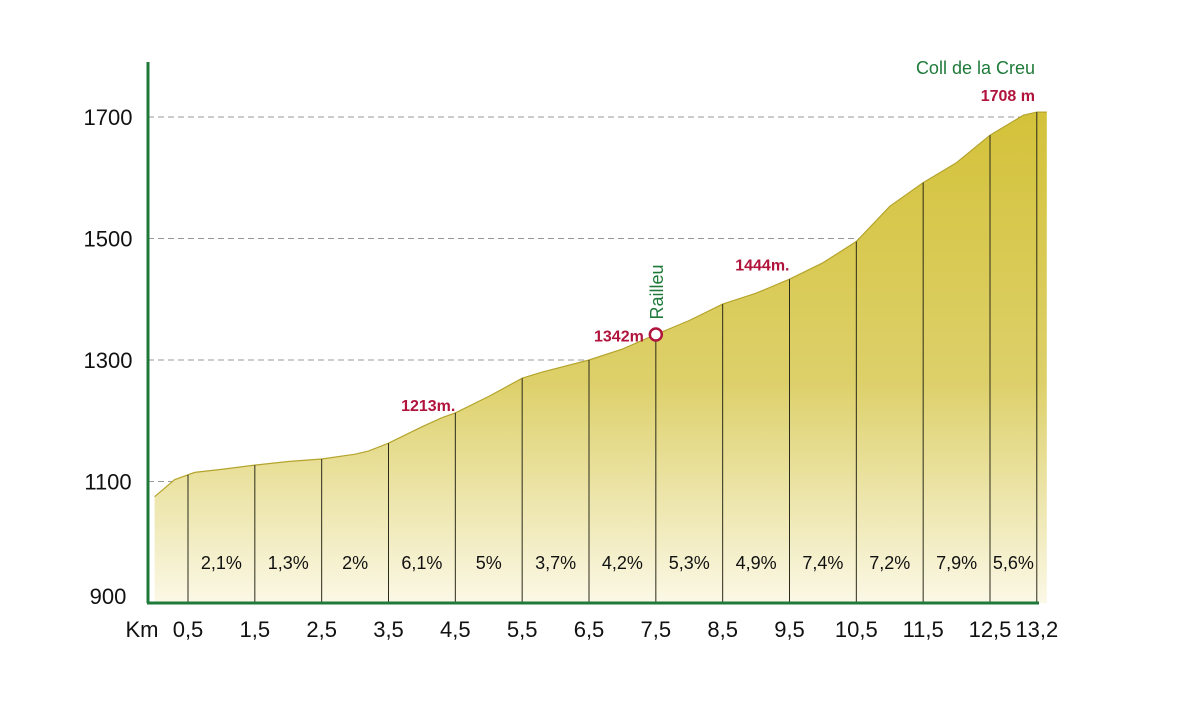 Image resolution: width=1200 pixels, height=707 pixels. Describe the element at coordinates (221, 563) in the screenshot. I see `segment-grade-label: 2,1%` at that location.